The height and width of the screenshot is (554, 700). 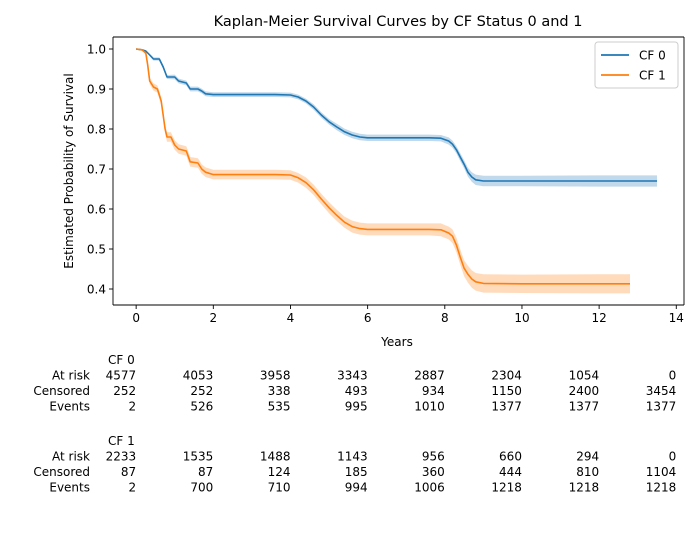 What do you see at coordinates (587, 472) in the screenshot?
I see `risk-cell: 810` at bounding box center [587, 472].